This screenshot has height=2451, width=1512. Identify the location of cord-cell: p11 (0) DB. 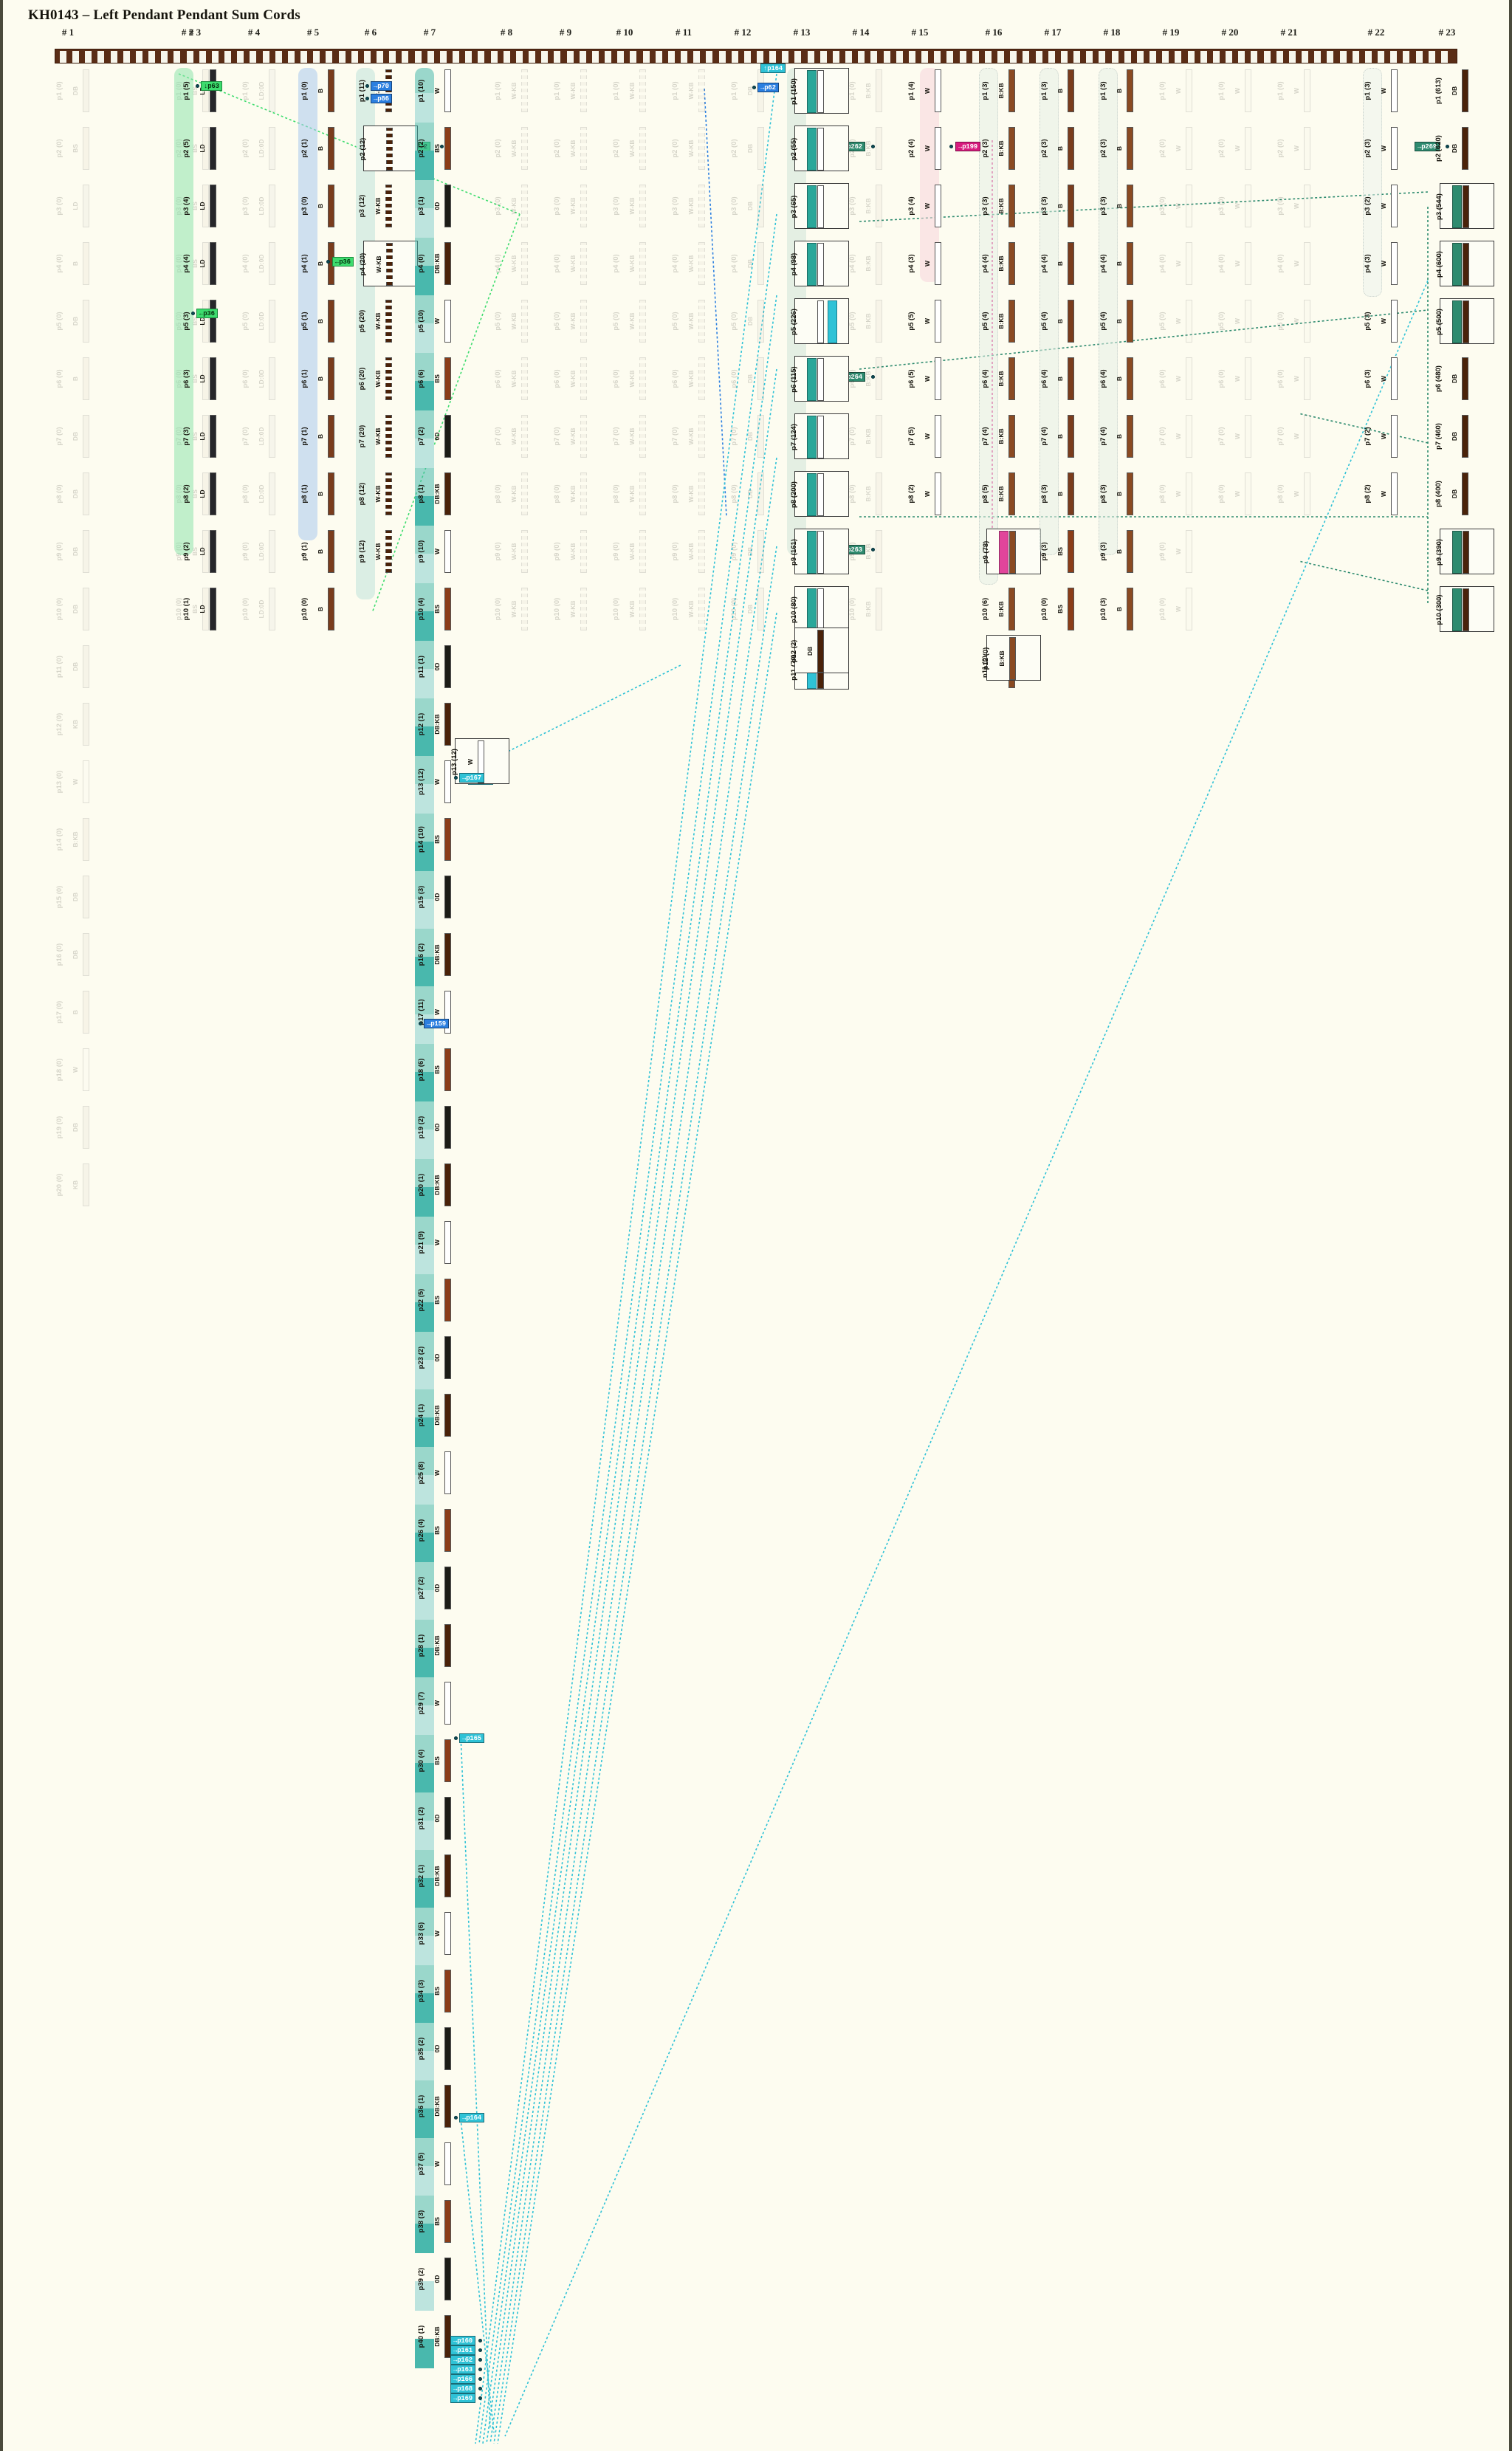
(85, 667).